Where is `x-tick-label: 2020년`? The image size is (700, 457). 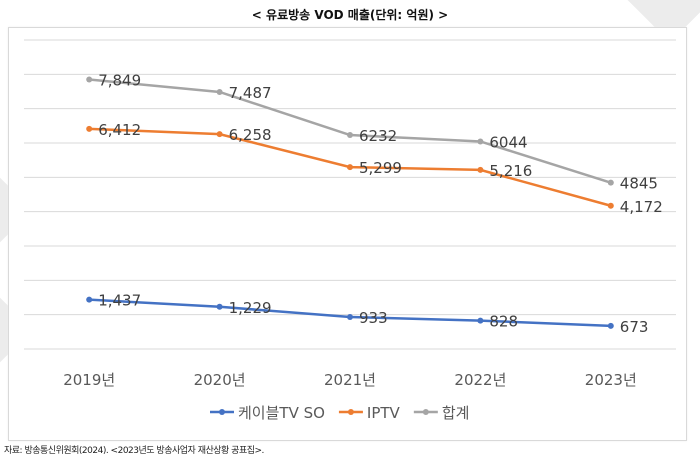
x-tick-label: 2020년 is located at coordinates (220, 380).